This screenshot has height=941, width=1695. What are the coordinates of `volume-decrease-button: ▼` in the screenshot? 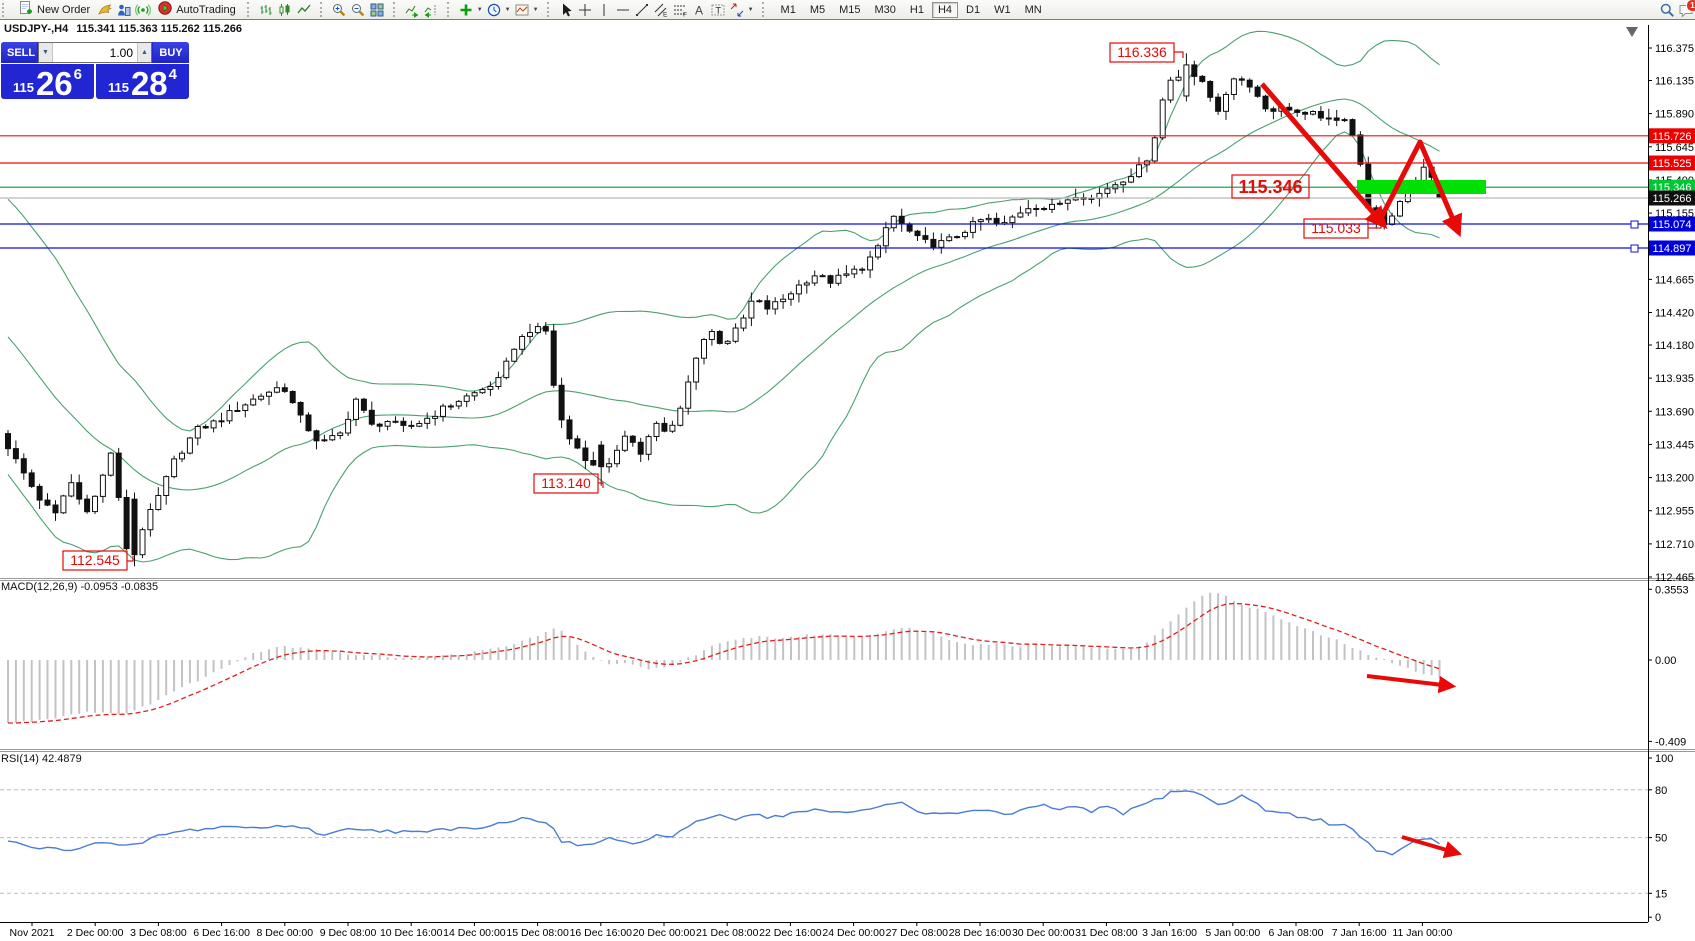 It's located at (46, 52).